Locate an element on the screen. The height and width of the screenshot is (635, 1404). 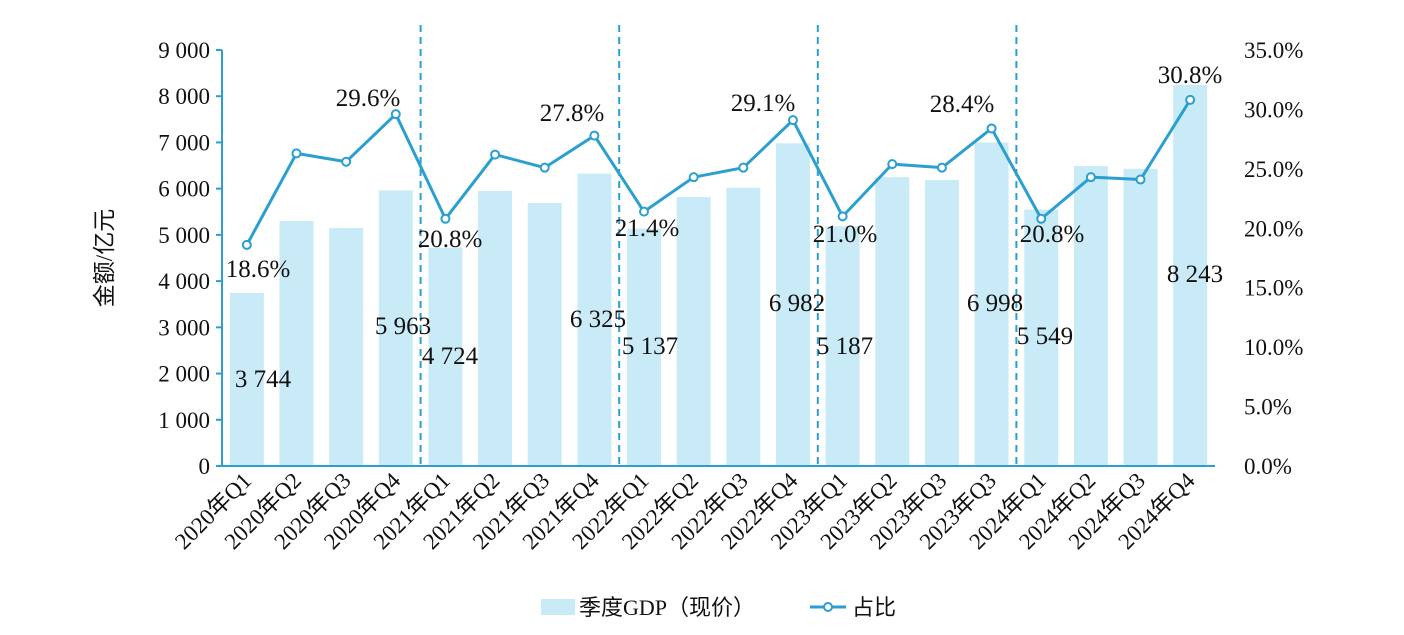
y-axis-title: 金额/亿元 is located at coordinates (104, 258).